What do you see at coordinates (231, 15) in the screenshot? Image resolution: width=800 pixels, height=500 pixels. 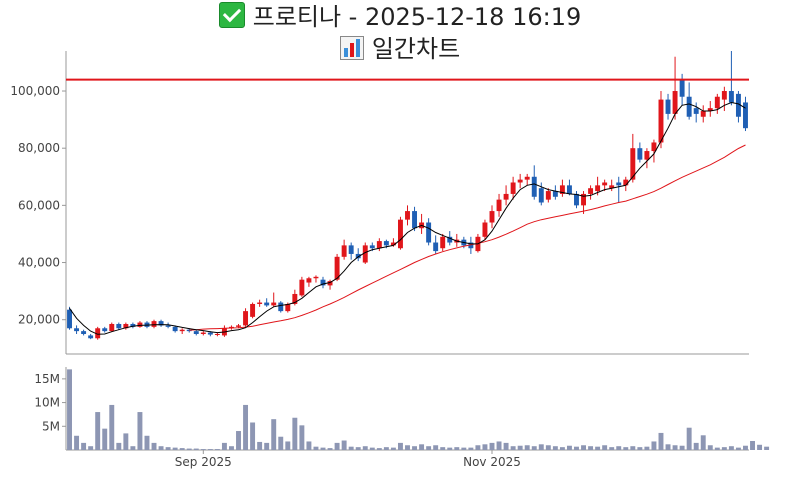 I see `check-icon` at bounding box center [231, 15].